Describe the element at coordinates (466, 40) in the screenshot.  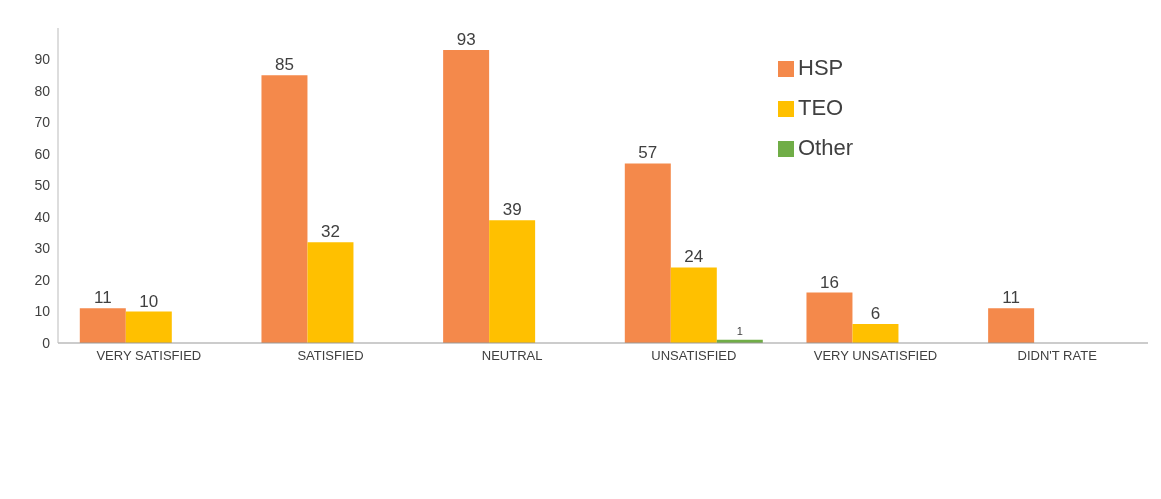
I see `data-label: 93` at that location.